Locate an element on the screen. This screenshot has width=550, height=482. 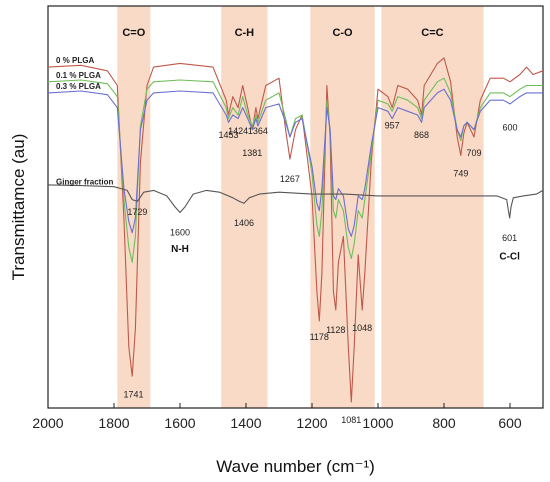
y-axis-title: Transmittamce (au) is located at coordinates (18, 207).